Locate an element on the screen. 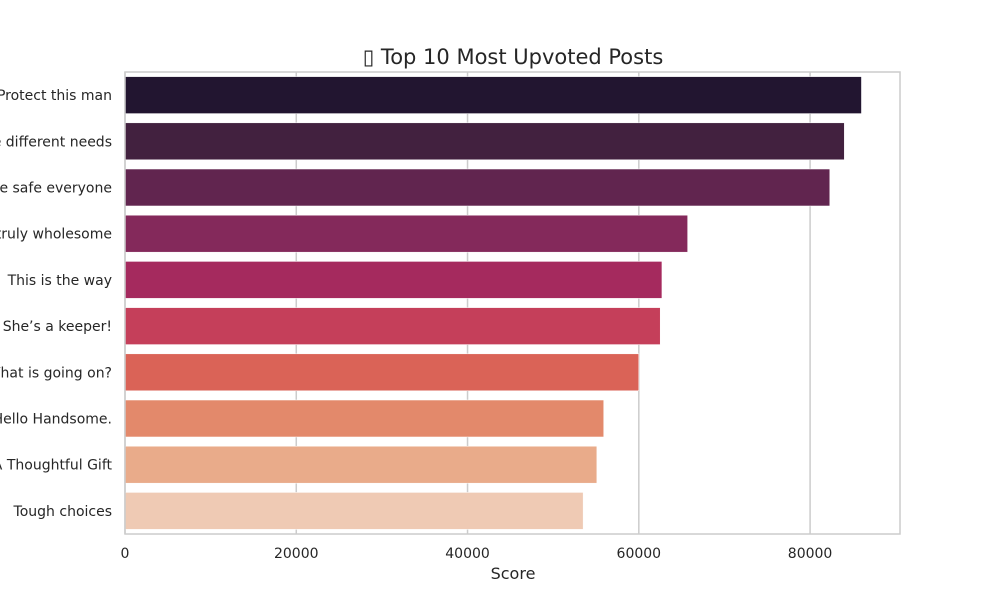  x-tick-label: 60000 is located at coordinates (639, 554).